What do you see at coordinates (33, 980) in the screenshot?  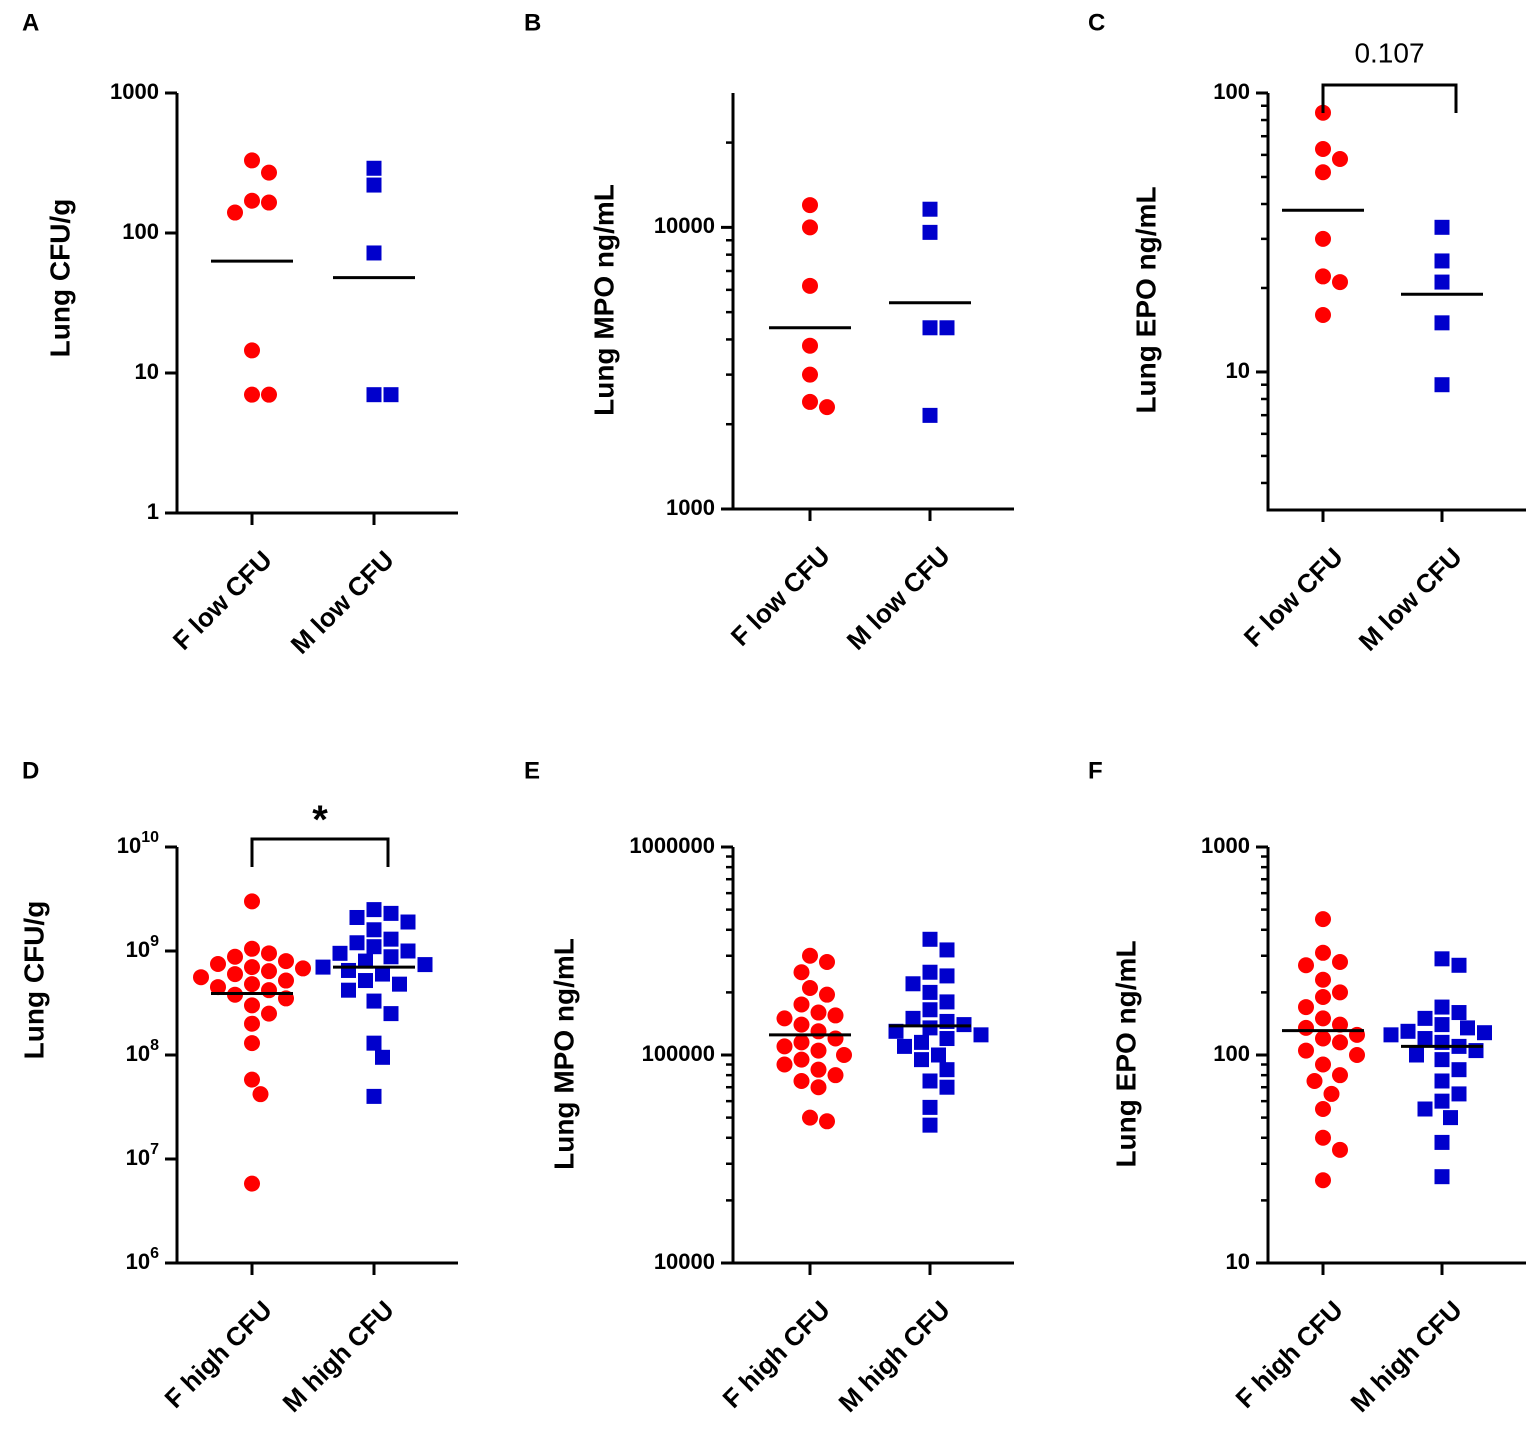 I see `y-axis-label: Lung CFU/g` at bounding box center [33, 980].